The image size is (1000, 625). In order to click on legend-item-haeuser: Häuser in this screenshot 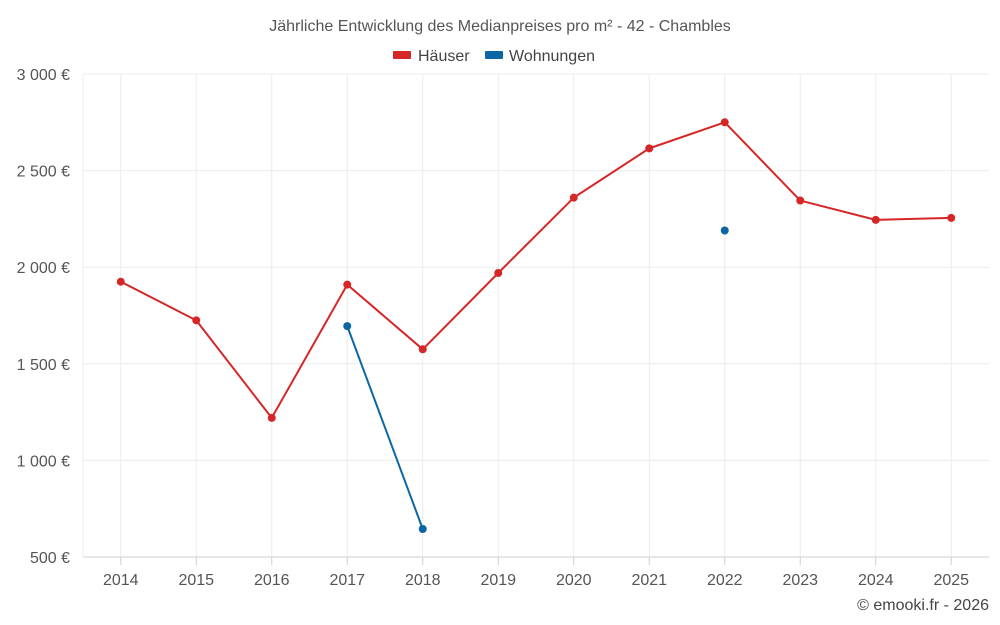, I will do `click(431, 56)`.